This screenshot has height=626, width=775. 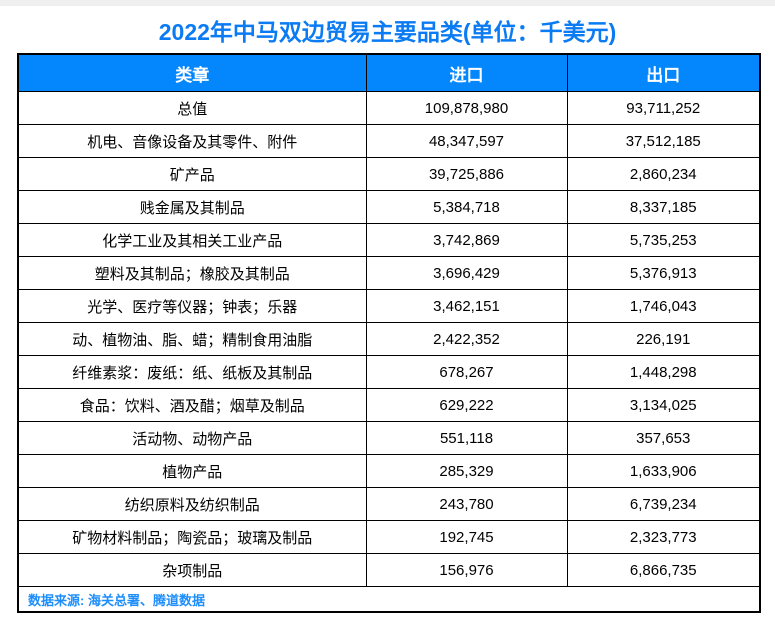 I want to click on export-value-cell: 5,735,253, so click(x=663, y=240).